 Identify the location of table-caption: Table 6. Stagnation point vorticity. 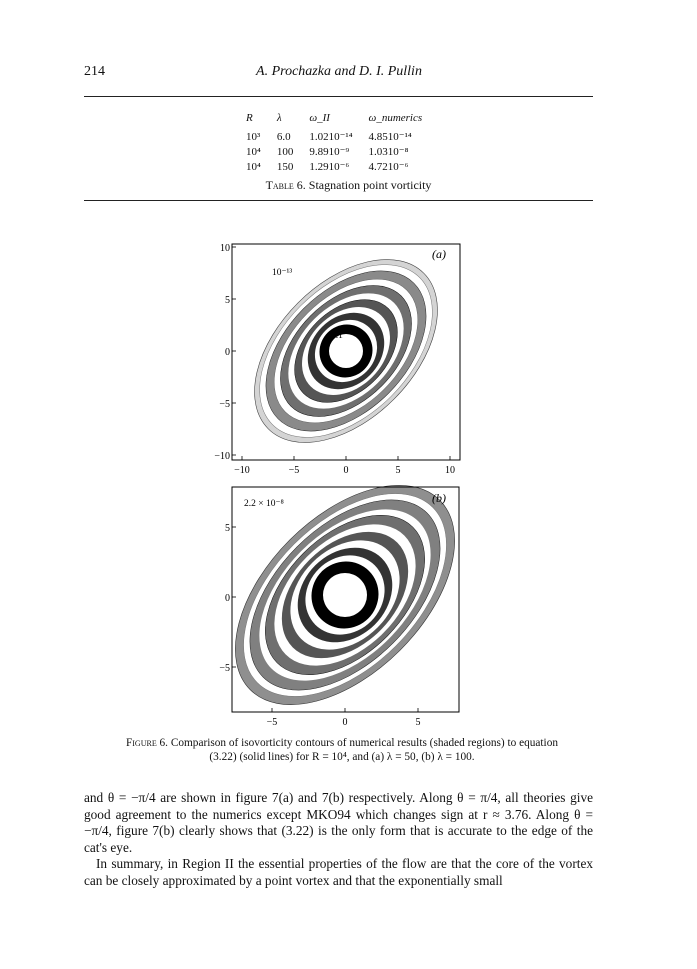
(348, 185).